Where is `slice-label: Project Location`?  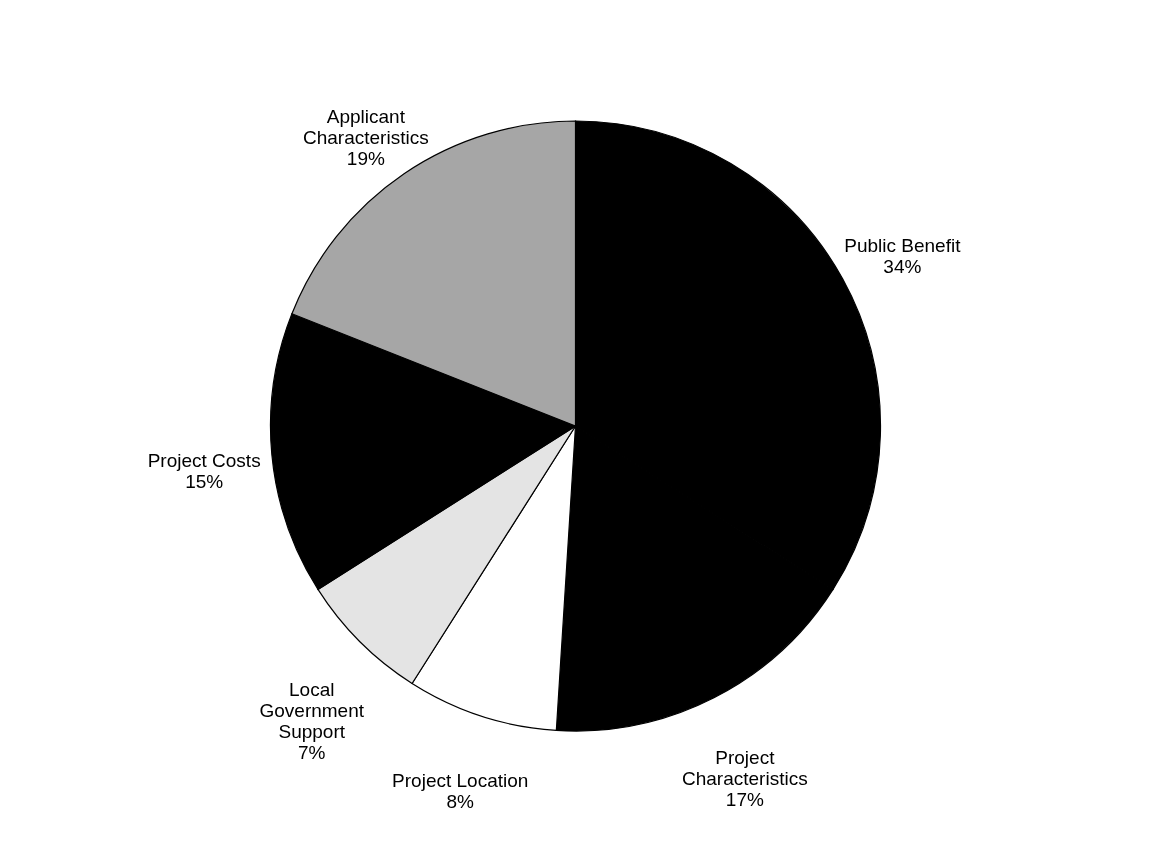 slice-label: Project Location is located at coordinates (460, 780).